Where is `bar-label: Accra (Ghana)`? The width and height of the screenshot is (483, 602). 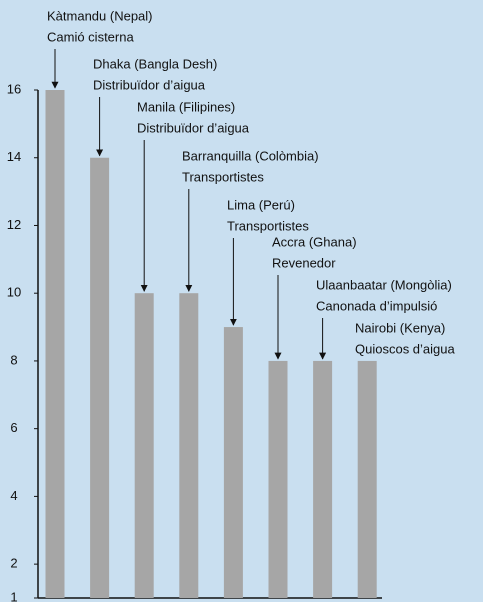
bar-label: Accra (Ghana) is located at coordinates (314, 241).